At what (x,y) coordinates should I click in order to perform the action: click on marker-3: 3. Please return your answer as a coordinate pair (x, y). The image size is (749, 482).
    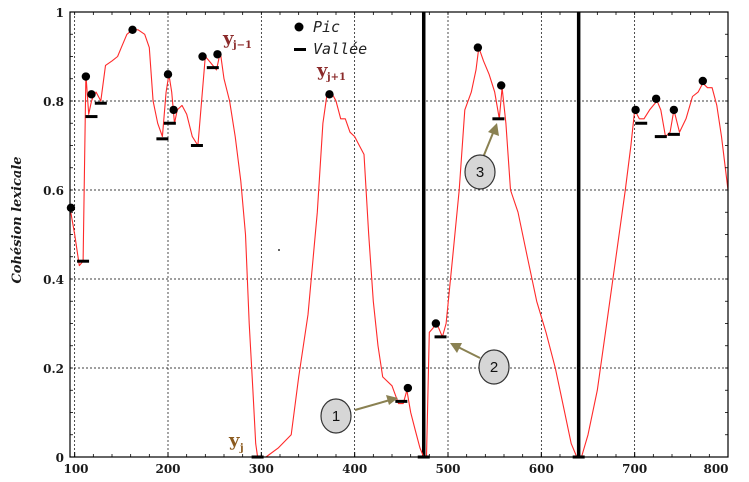
    Looking at the image, I should click on (481, 156).